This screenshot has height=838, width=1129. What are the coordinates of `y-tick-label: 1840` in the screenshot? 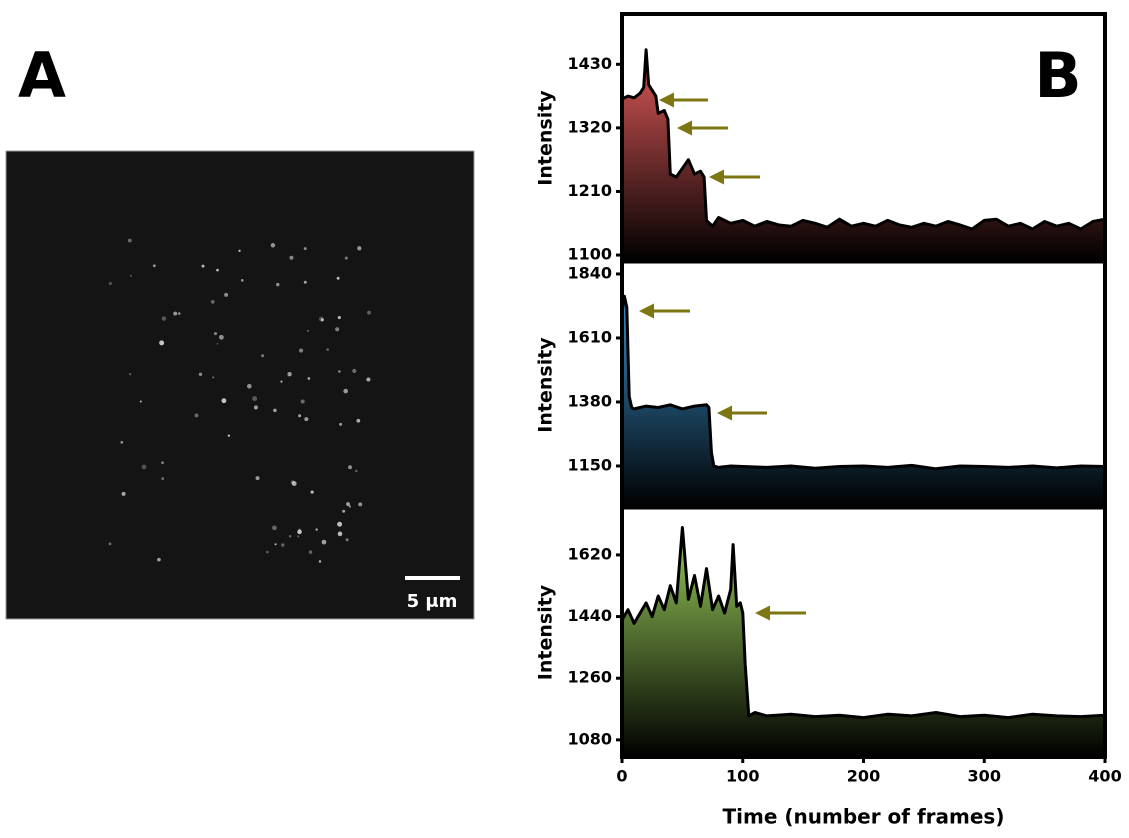 It's located at (589, 272).